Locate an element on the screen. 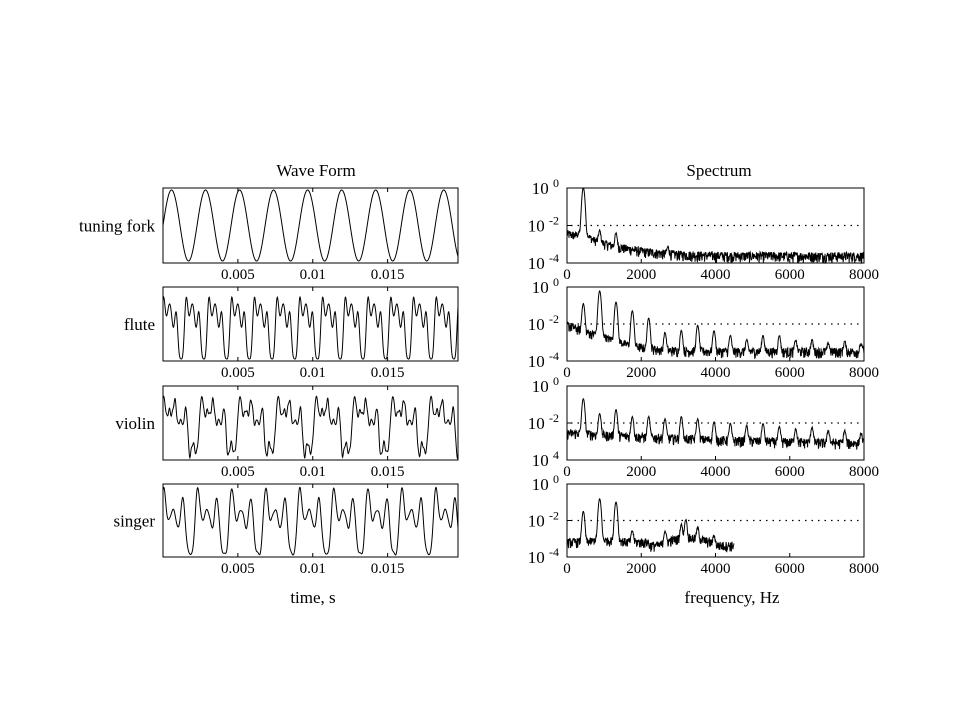 The image size is (960, 720). spectrum-row-3: 10 0 10 -2 10 -40 2000 4000 6000 8000 is located at coordinates (703, 524).